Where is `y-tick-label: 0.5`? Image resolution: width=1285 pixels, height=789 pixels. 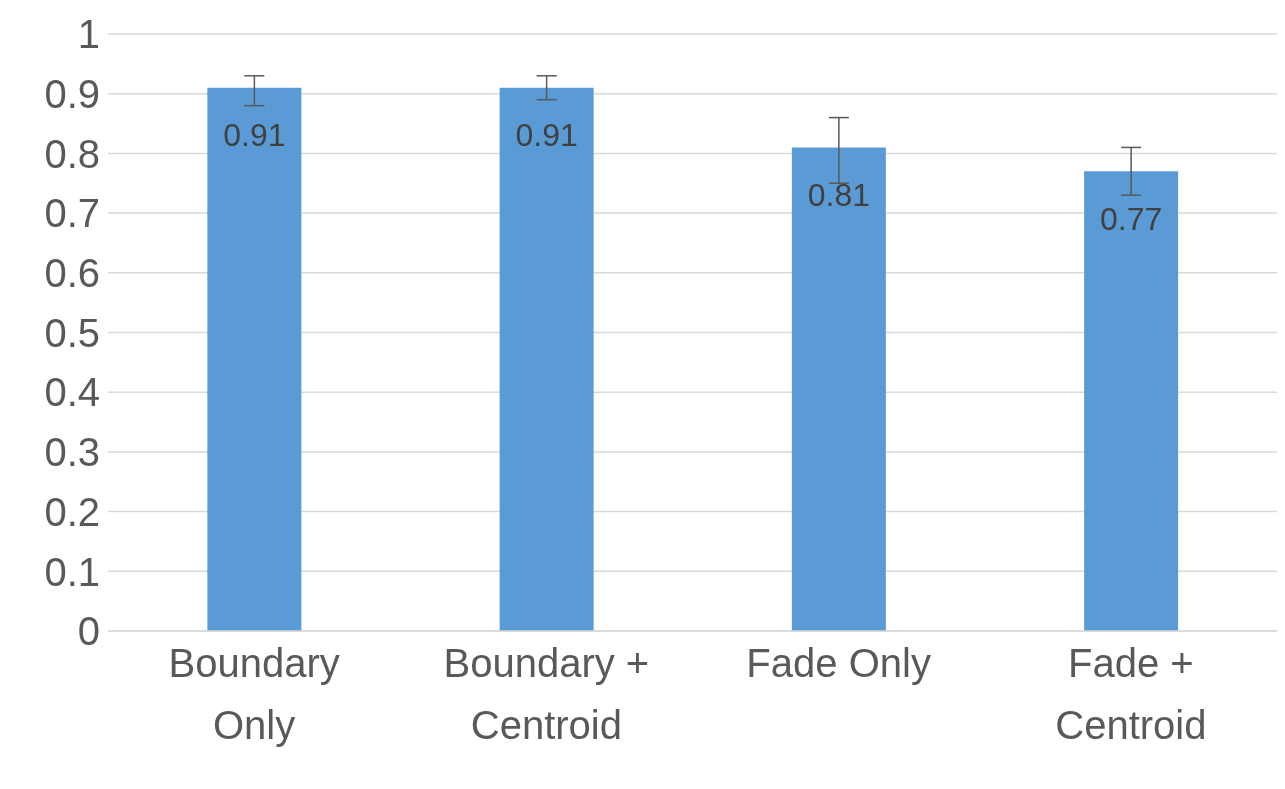 y-tick-label: 0.5 is located at coordinates (72, 332).